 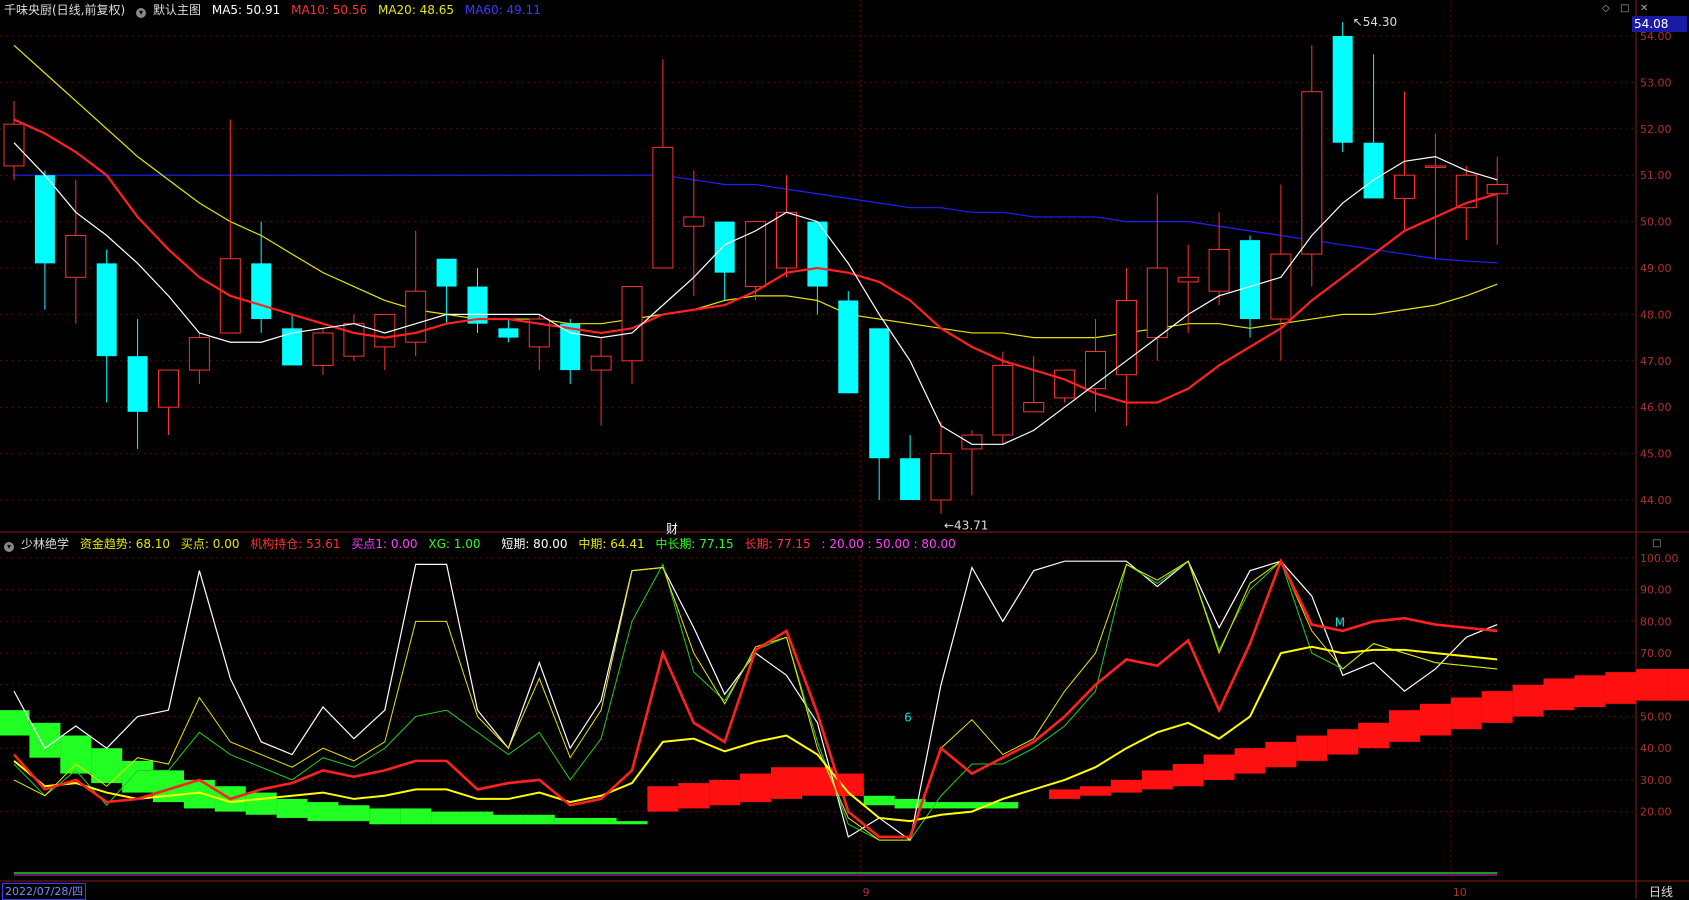 I want to click on indicator-axis-label: 50.00, so click(x=1656, y=717).